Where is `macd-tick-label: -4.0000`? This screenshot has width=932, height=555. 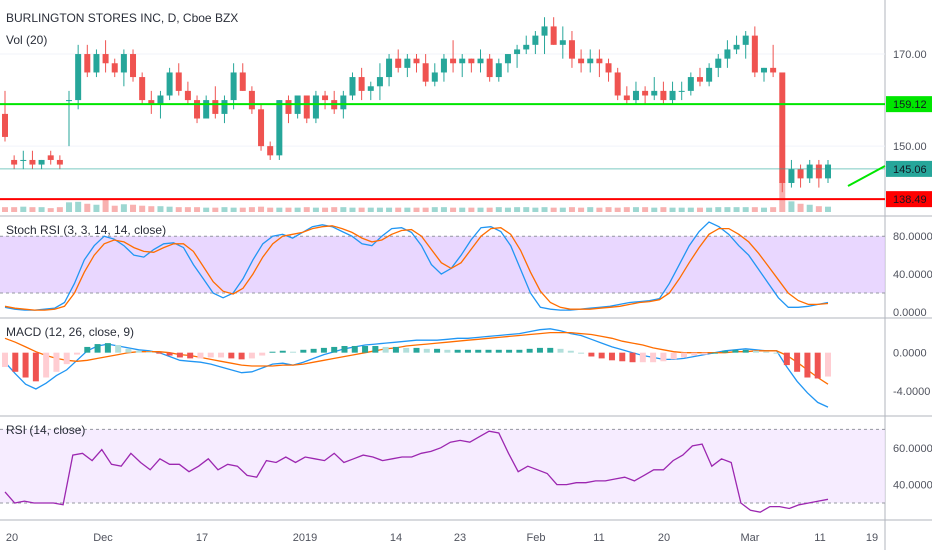 macd-tick-label: -4.0000 is located at coordinates (911, 392).